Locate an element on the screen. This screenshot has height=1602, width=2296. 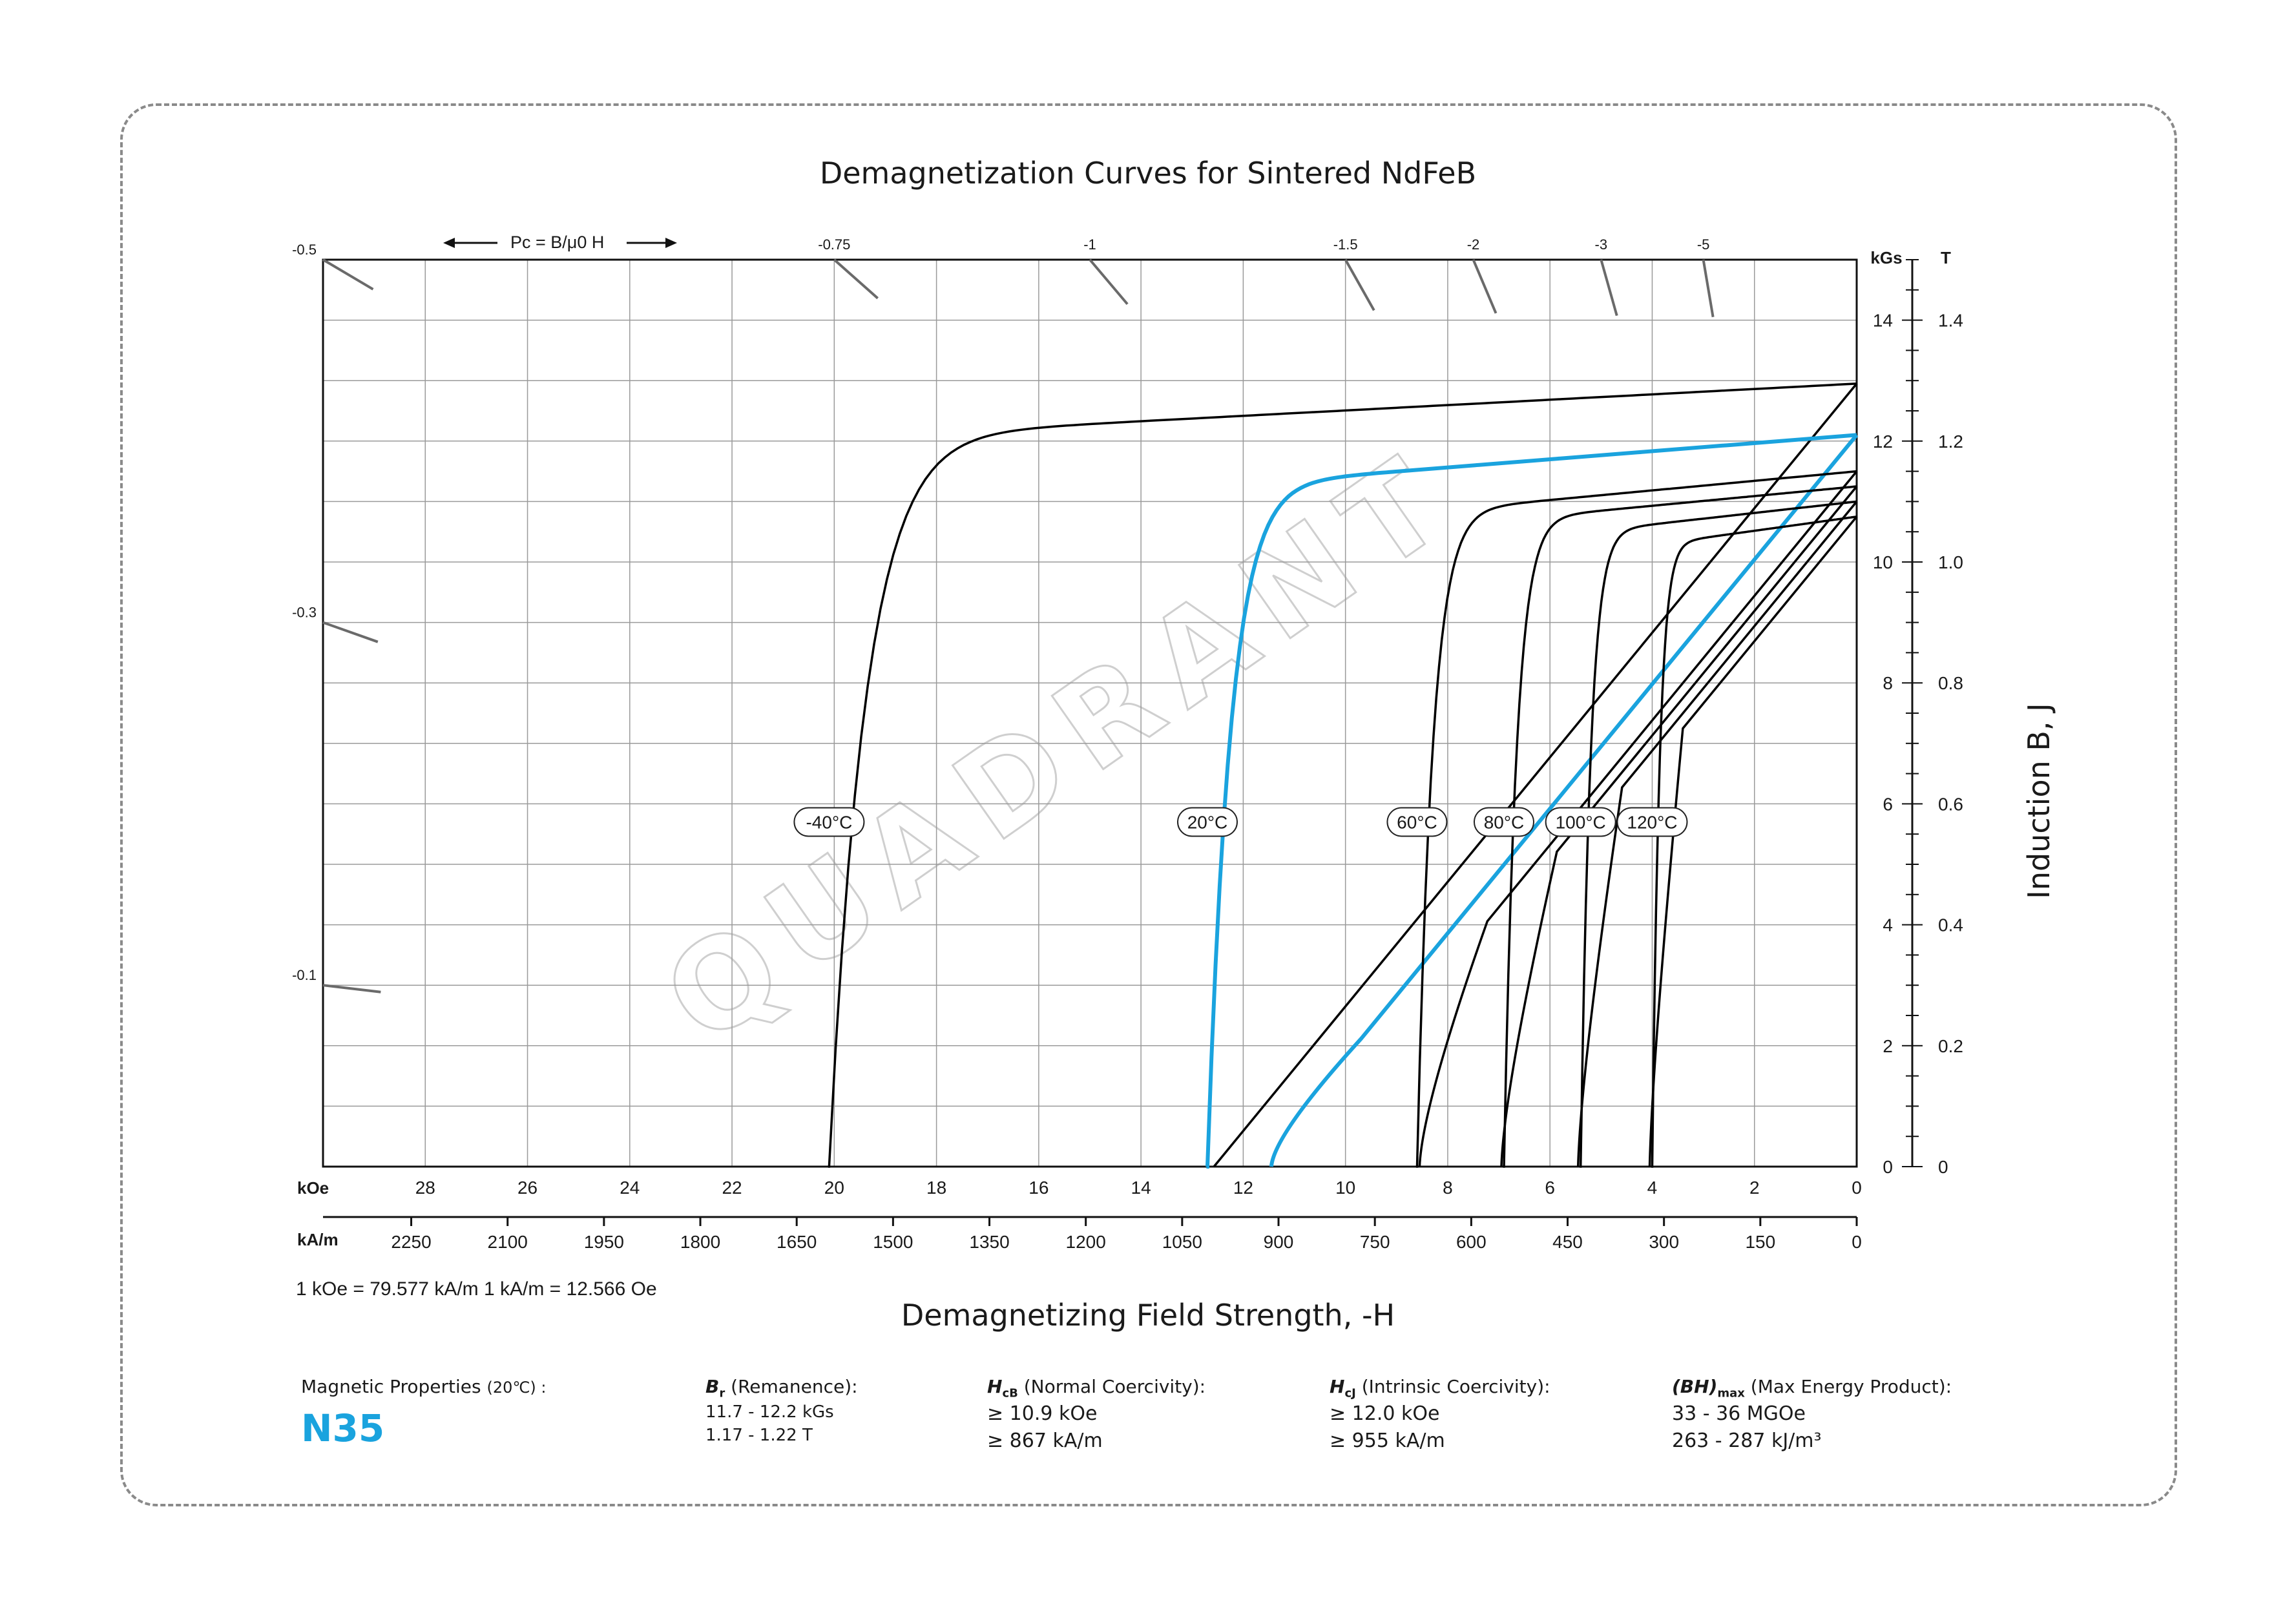
x-tick-kam: 1050 is located at coordinates (1182, 1242).